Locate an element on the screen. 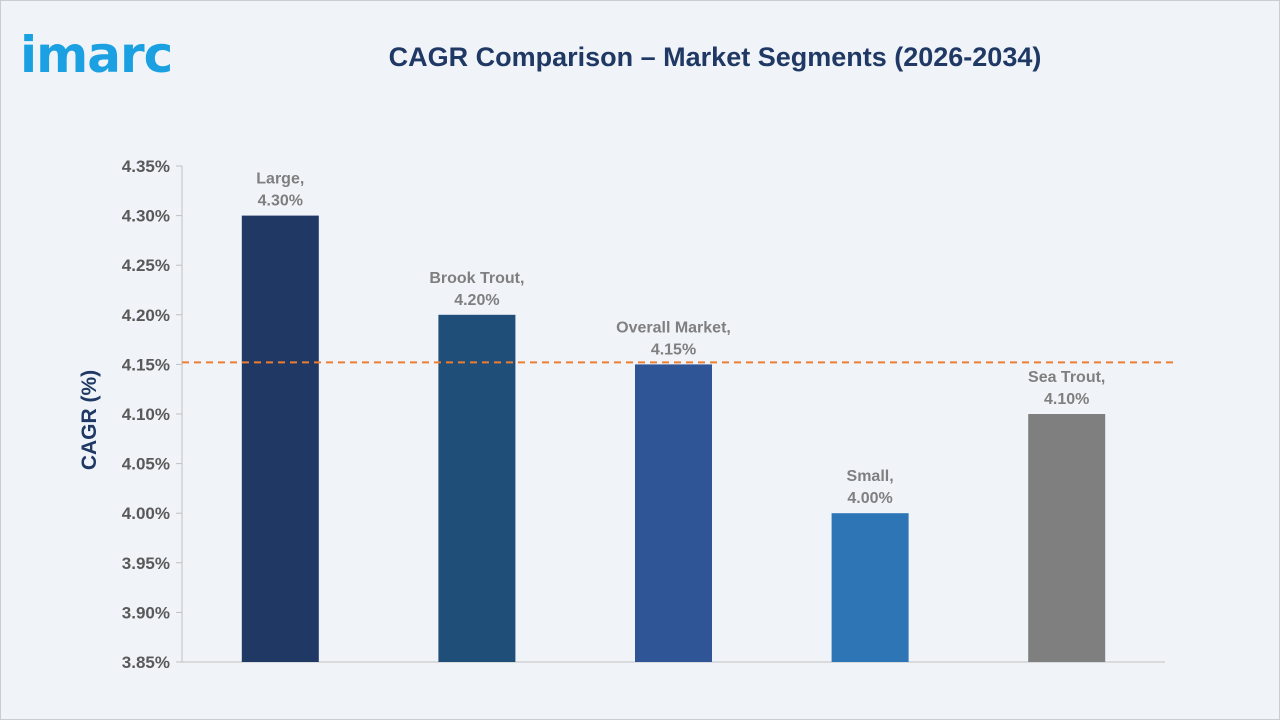 The image size is (1280, 720). y-tick-label: 4.20% is located at coordinates (146, 315).